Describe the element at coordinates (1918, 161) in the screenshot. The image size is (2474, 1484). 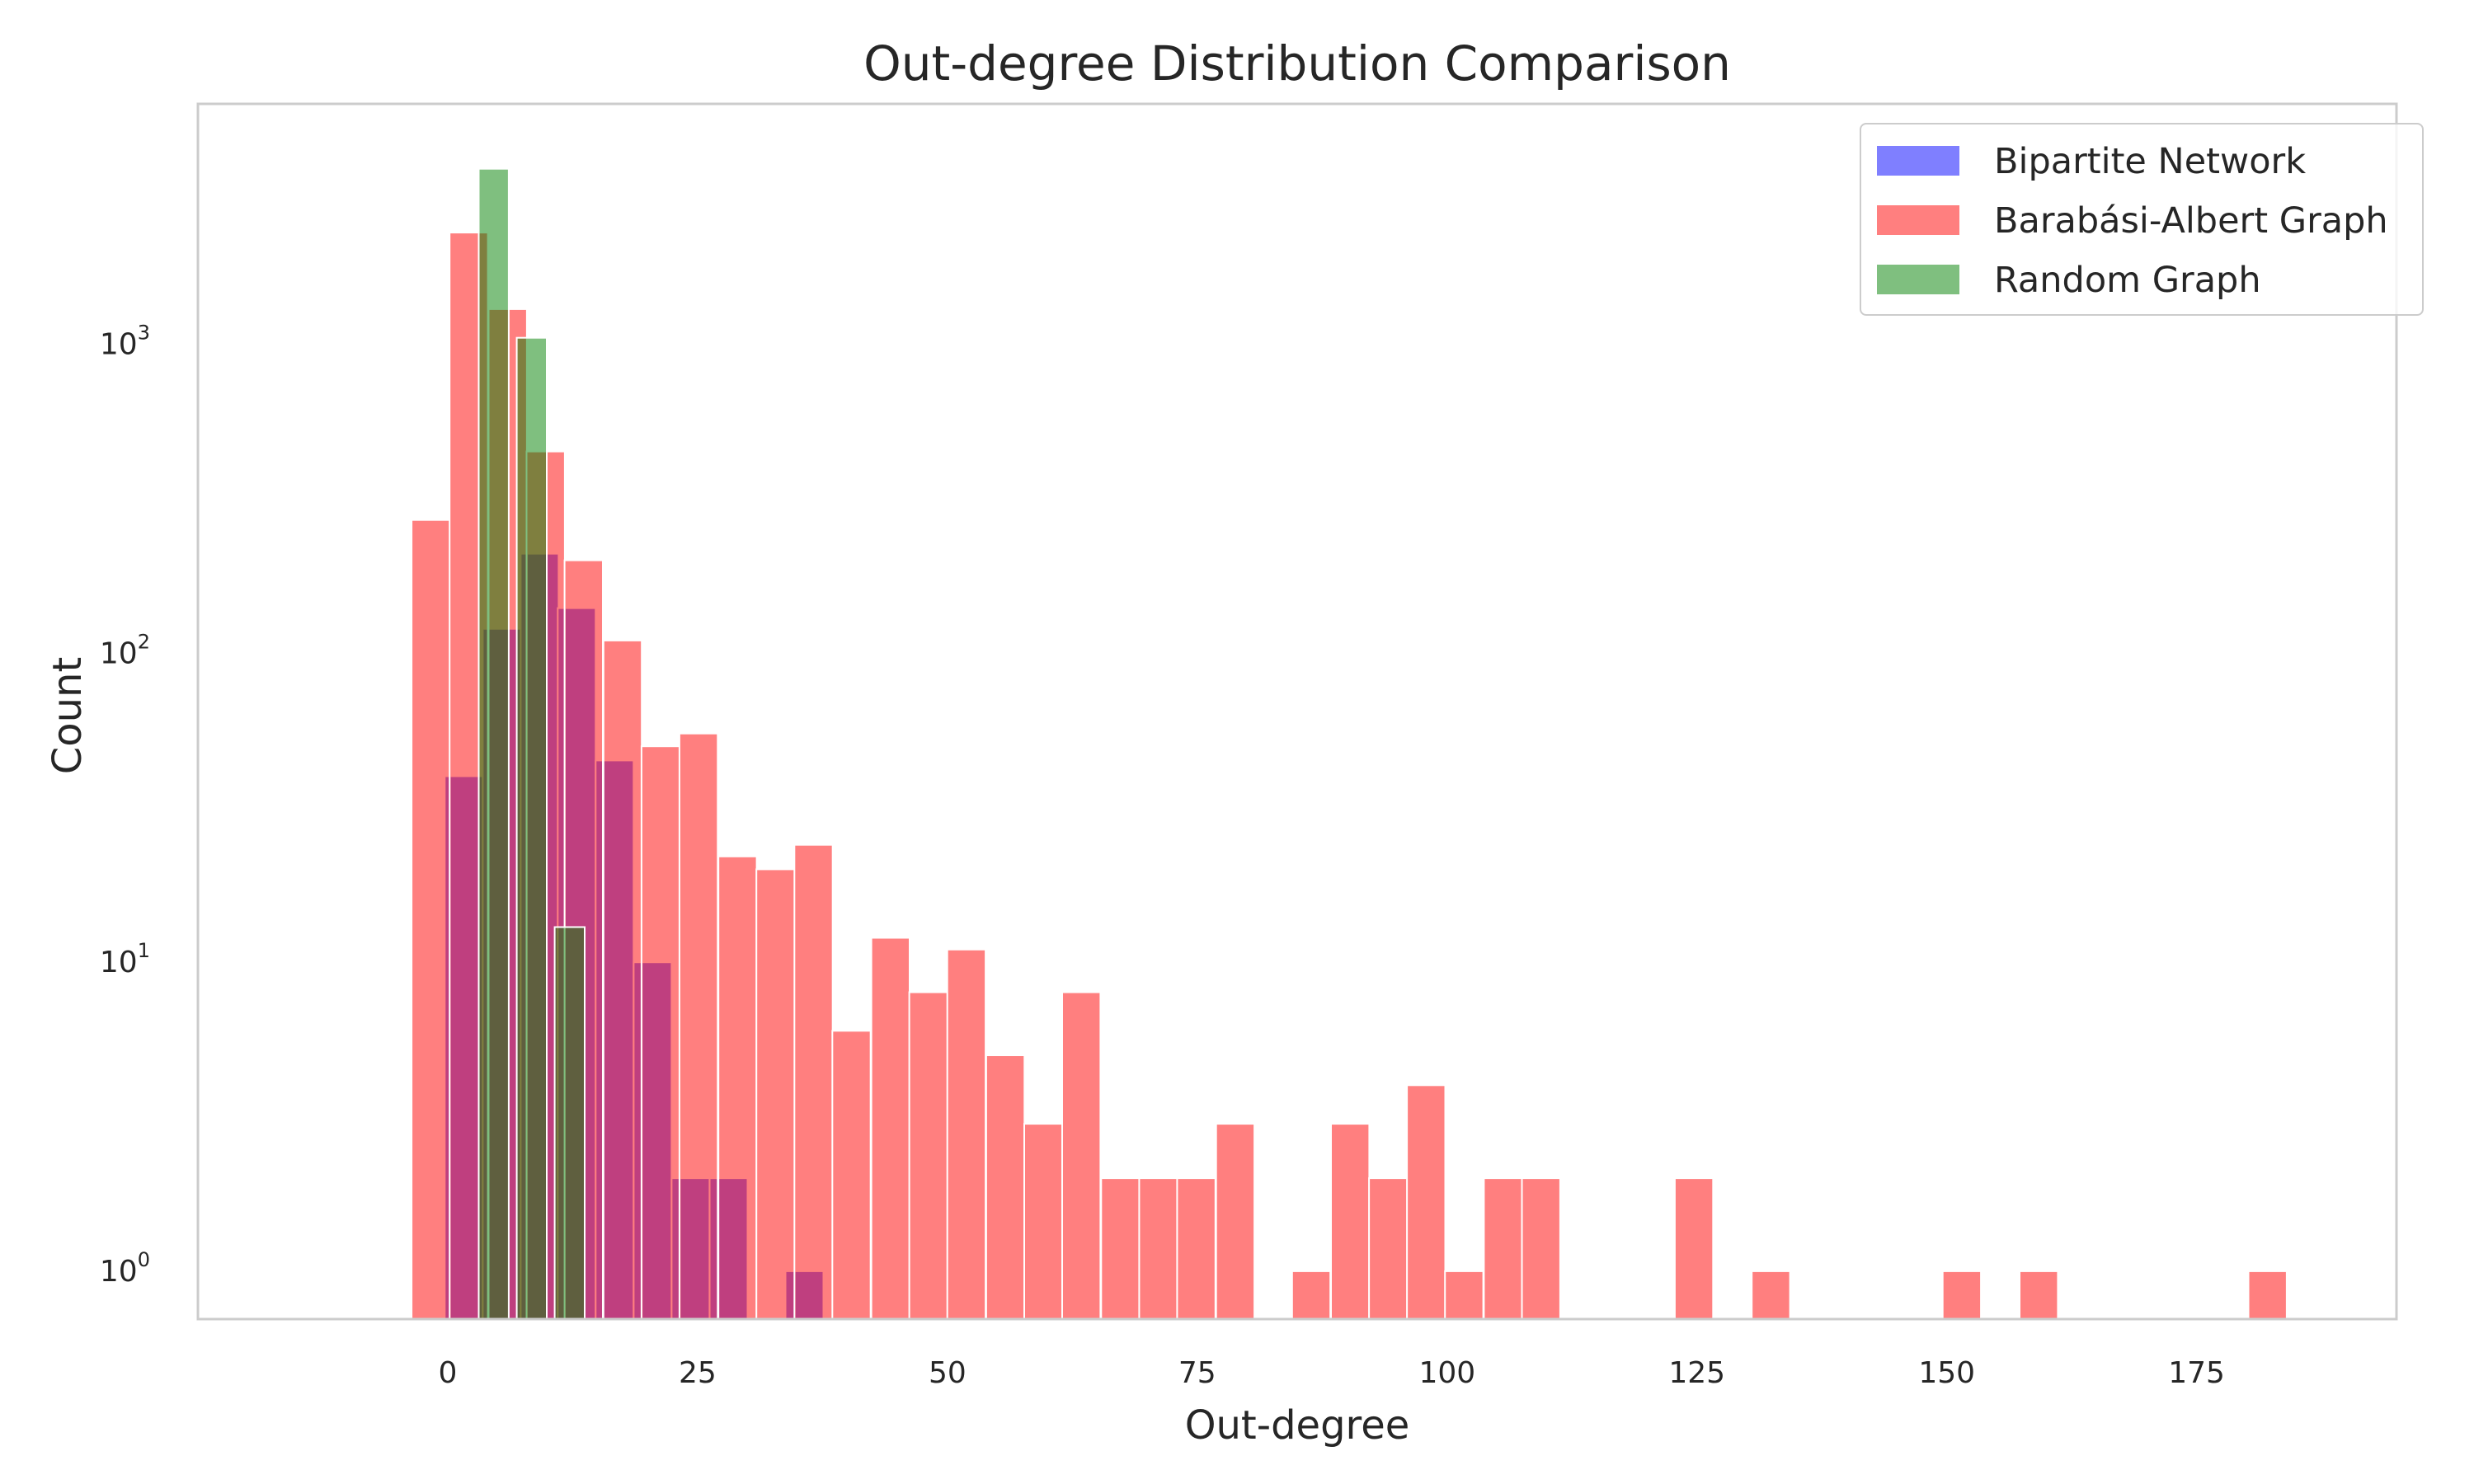
I see `legend-swatch-bipartite` at that location.